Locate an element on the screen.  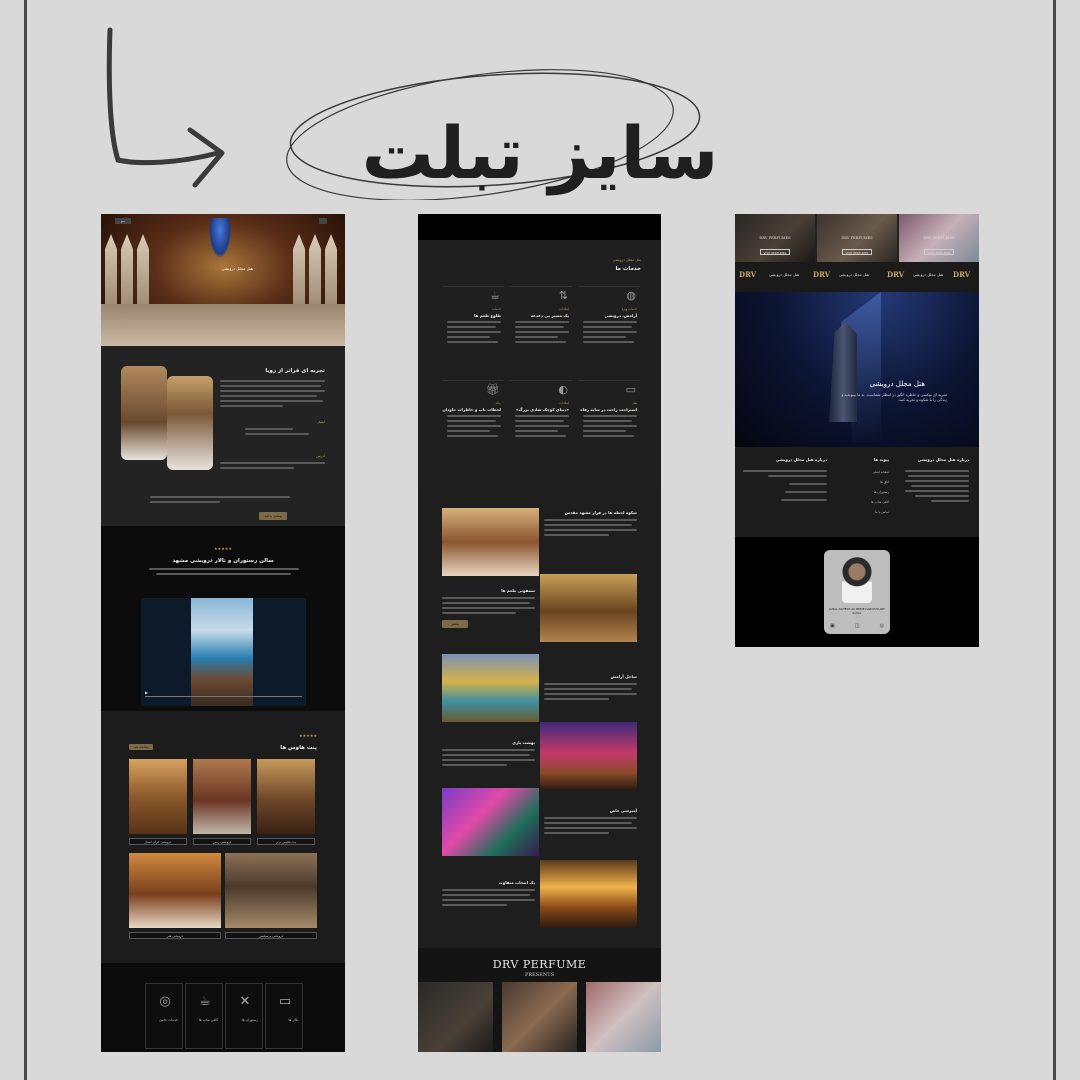
footer-link: تماس با ما is located at coordinates (881, 512).